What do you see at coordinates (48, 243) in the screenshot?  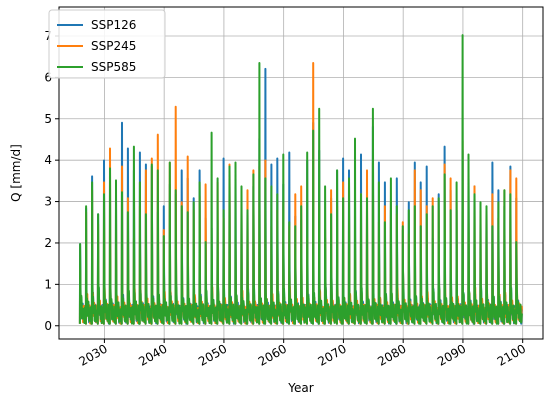 I see `y-tick-label: 2` at bounding box center [48, 243].